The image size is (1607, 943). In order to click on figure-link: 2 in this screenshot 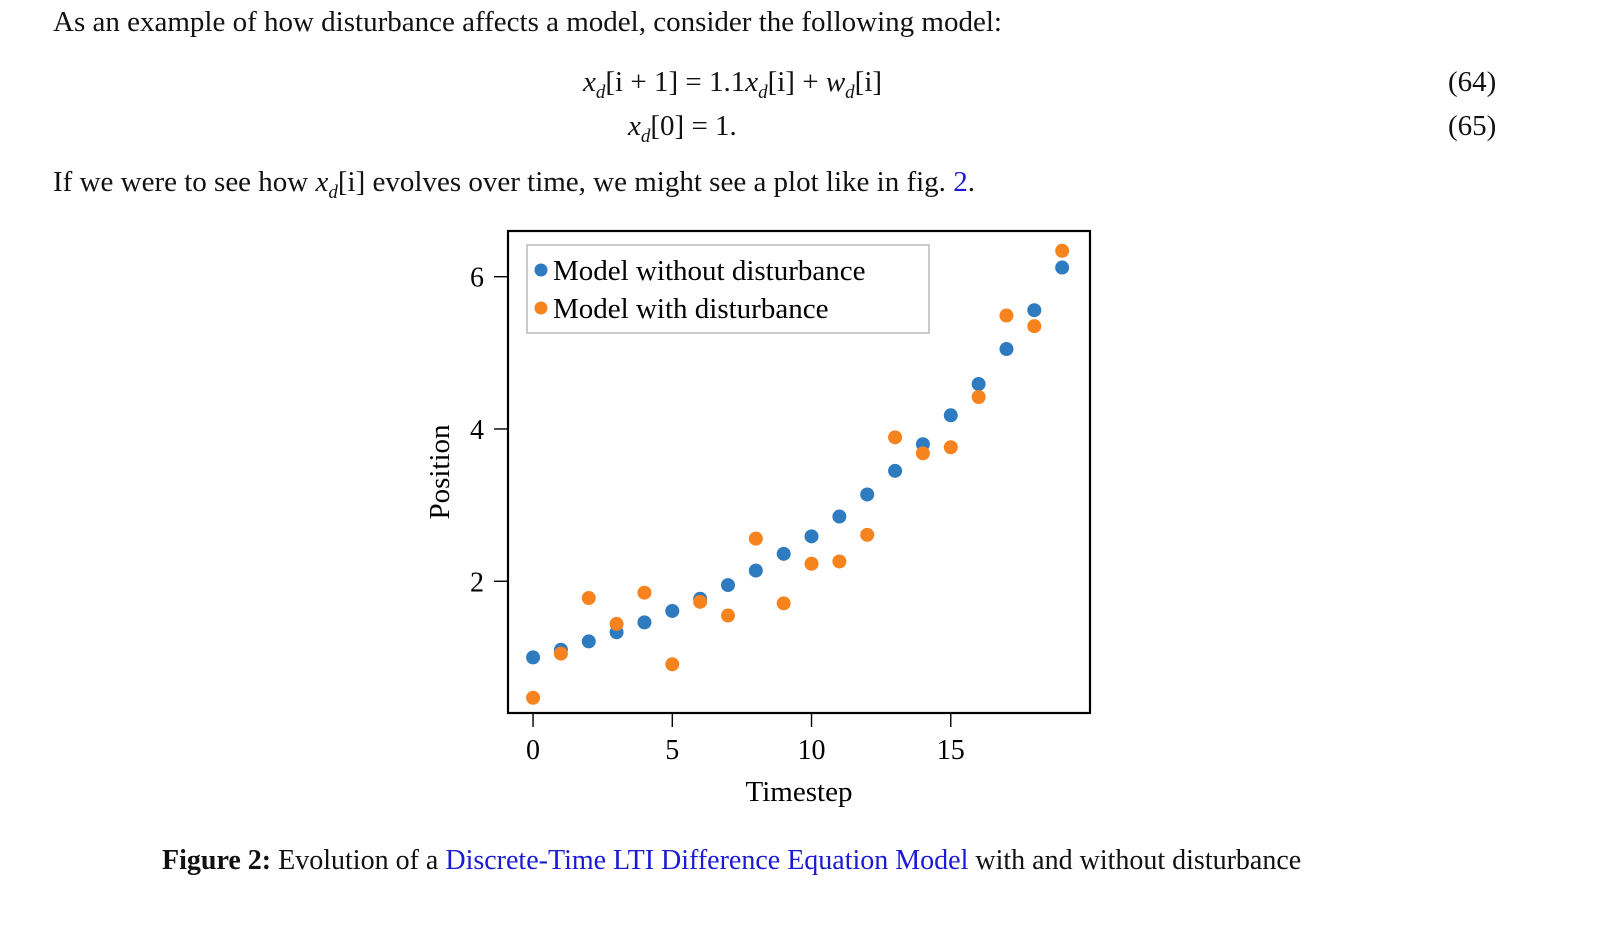, I will do `click(960, 182)`.